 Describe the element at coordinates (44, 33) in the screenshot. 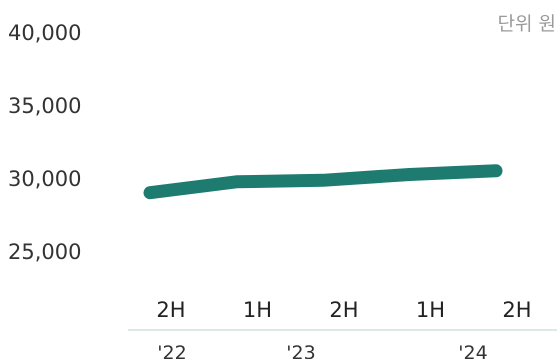

I see `y-tick-label: 40,000` at that location.